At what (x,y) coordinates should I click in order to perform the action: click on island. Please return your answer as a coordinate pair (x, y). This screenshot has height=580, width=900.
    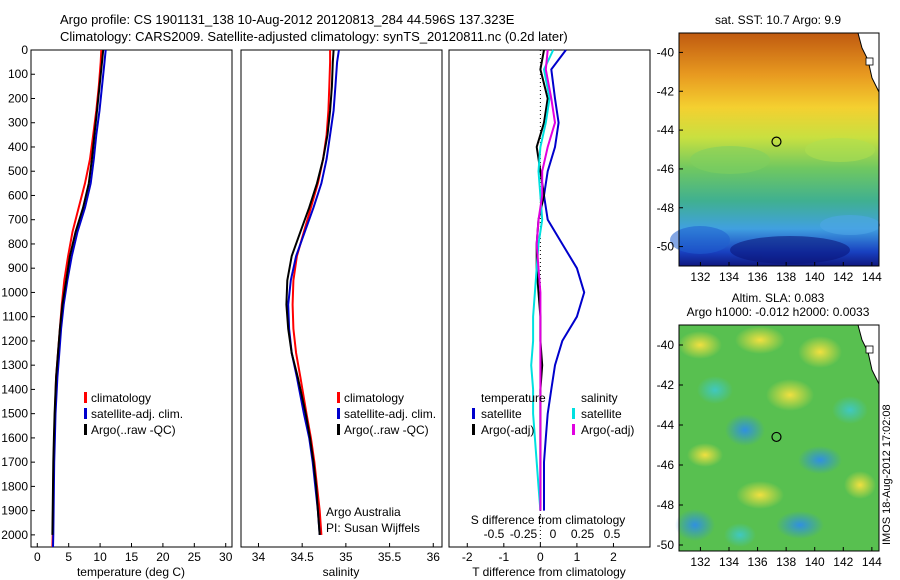
    Looking at the image, I should click on (869, 349).